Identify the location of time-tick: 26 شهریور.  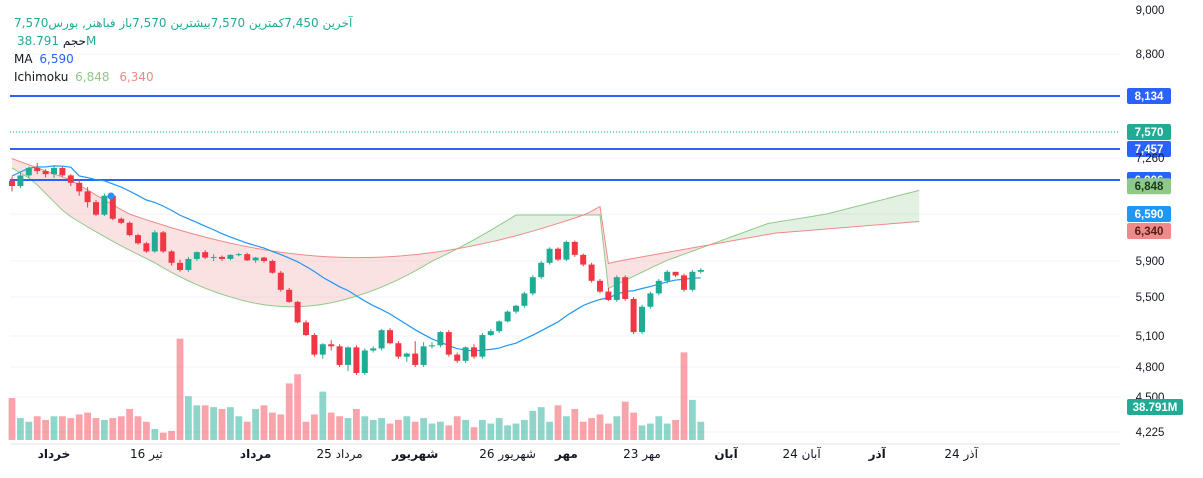
(507, 454).